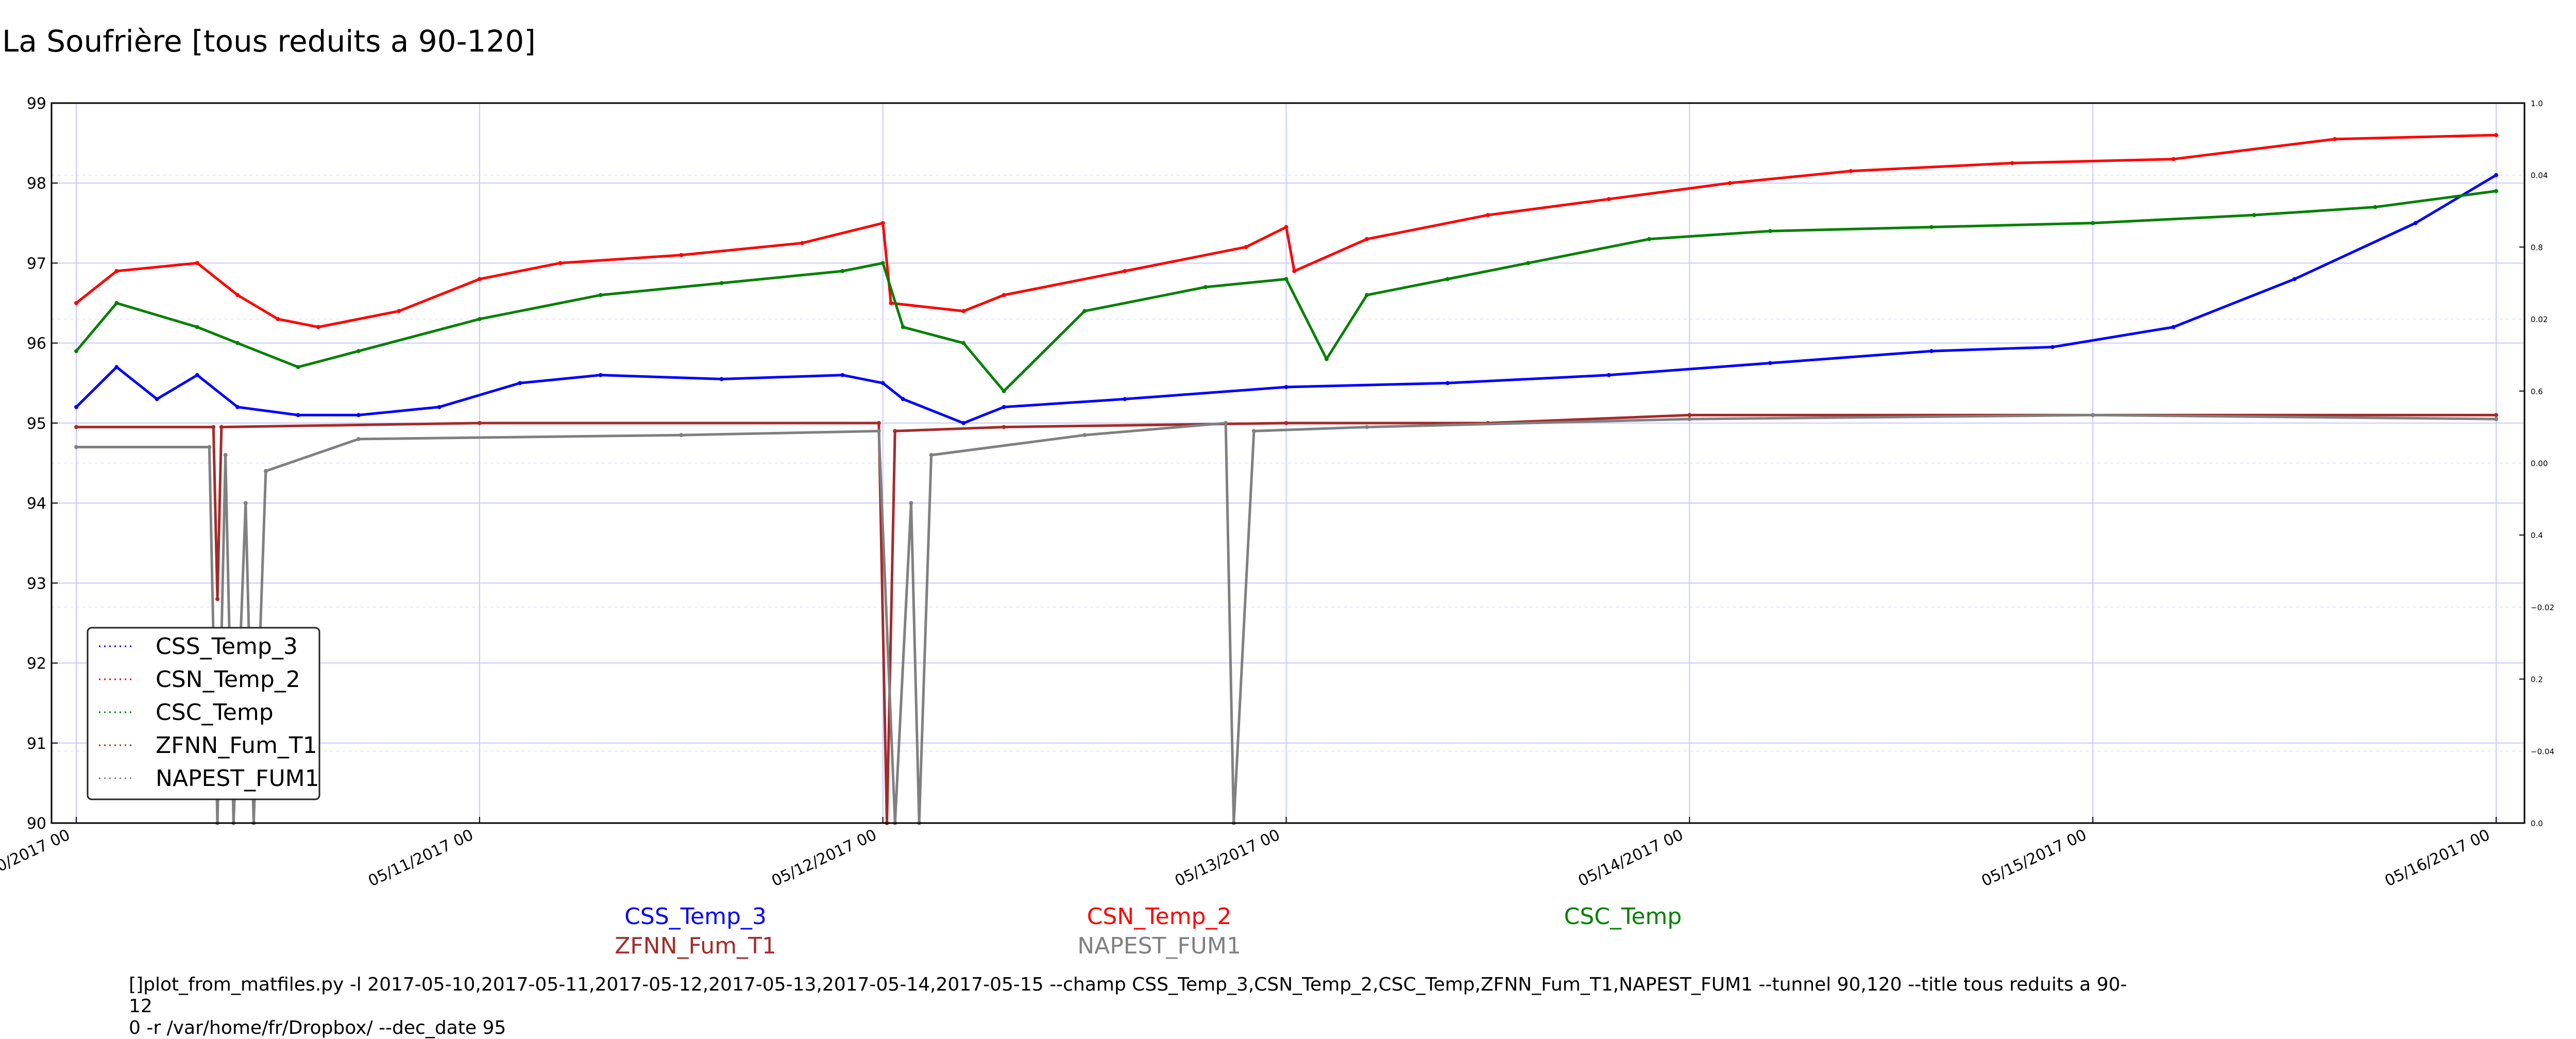 Image resolution: width=2576 pixels, height=1039 pixels. Describe the element at coordinates (2034, 858) in the screenshot. I see `x-tick-label: 05/15/2017 00` at that location.